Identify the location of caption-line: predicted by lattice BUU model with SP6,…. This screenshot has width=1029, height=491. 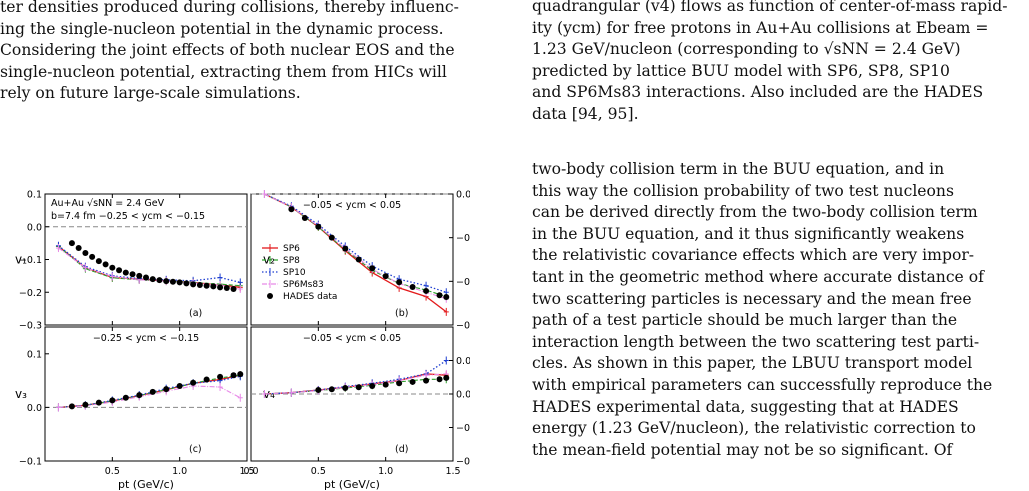
(741, 70).